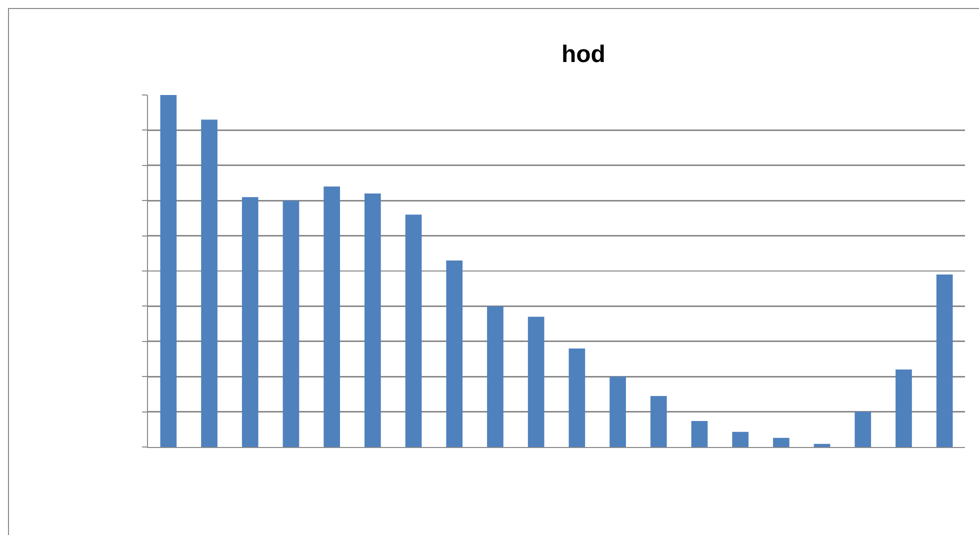 This screenshot has width=979, height=535. I want to click on chart-title: hod, so click(583, 54).